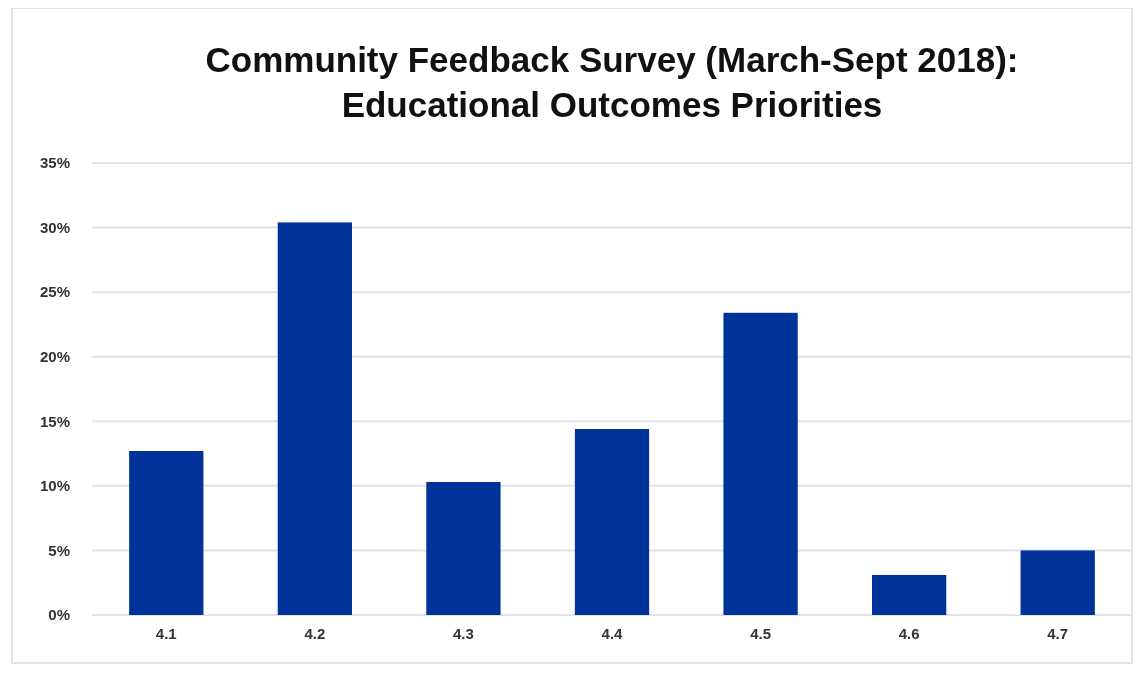  What do you see at coordinates (59, 550) in the screenshot?
I see `y-tick-label: 5%` at bounding box center [59, 550].